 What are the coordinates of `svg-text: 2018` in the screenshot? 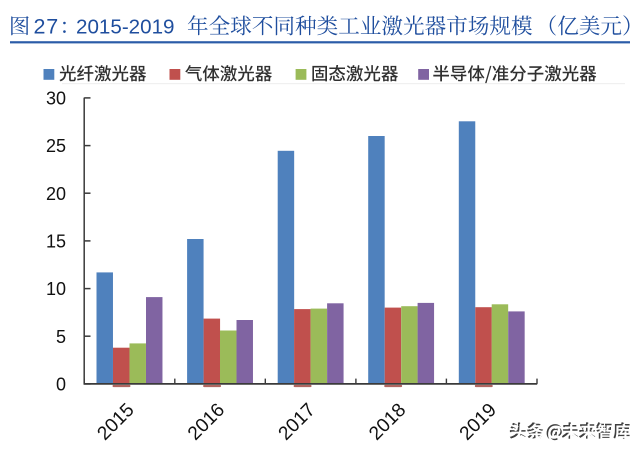 It's located at (387, 422).